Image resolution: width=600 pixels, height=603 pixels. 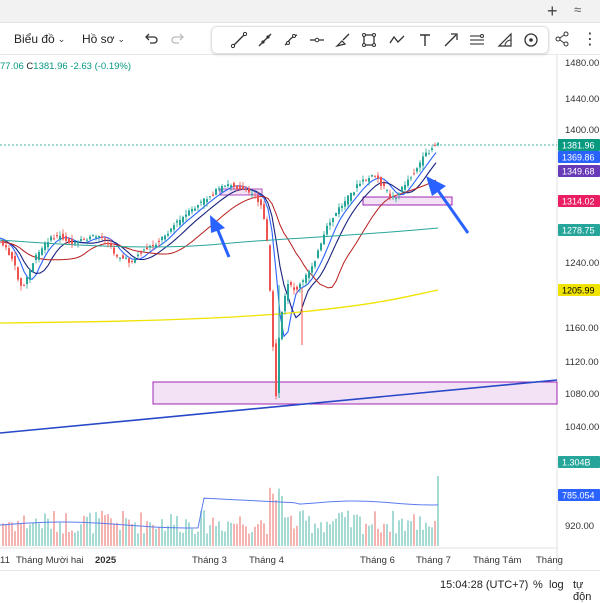 I want to click on rectangle-icon, so click(x=369, y=40).